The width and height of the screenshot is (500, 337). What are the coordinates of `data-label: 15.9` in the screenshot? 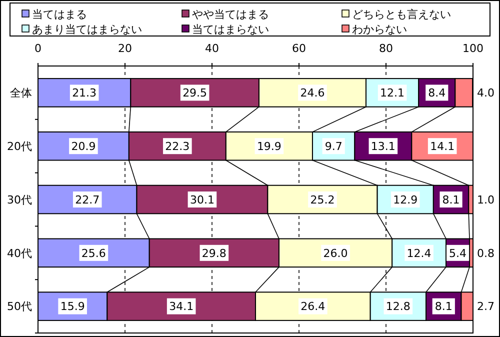 It's located at (72, 307).